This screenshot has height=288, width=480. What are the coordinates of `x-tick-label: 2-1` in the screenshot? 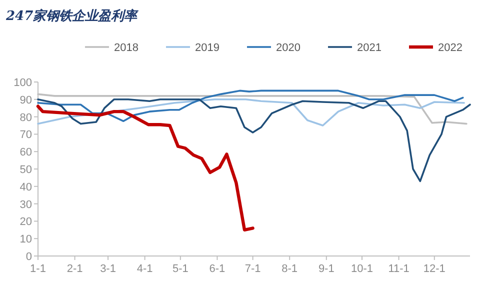 It's located at (74, 269).